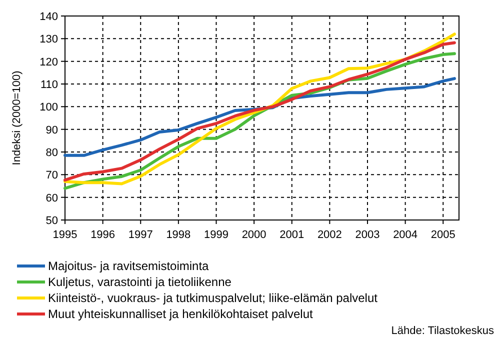 The height and width of the screenshot is (340, 497). Describe the element at coordinates (140, 282) in the screenshot. I see `legend-label: Kuljetus, varastointi ja tietoliikenne` at that location.